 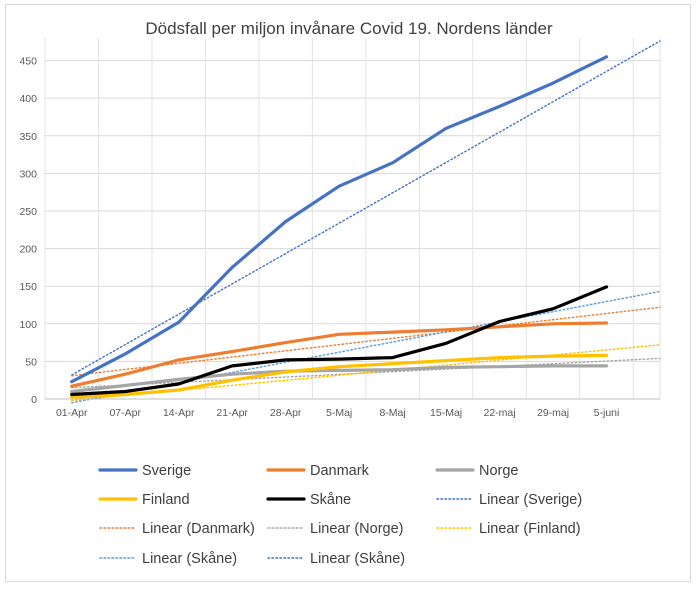 What do you see at coordinates (28, 174) in the screenshot?
I see `y-tick-label: 300` at bounding box center [28, 174].